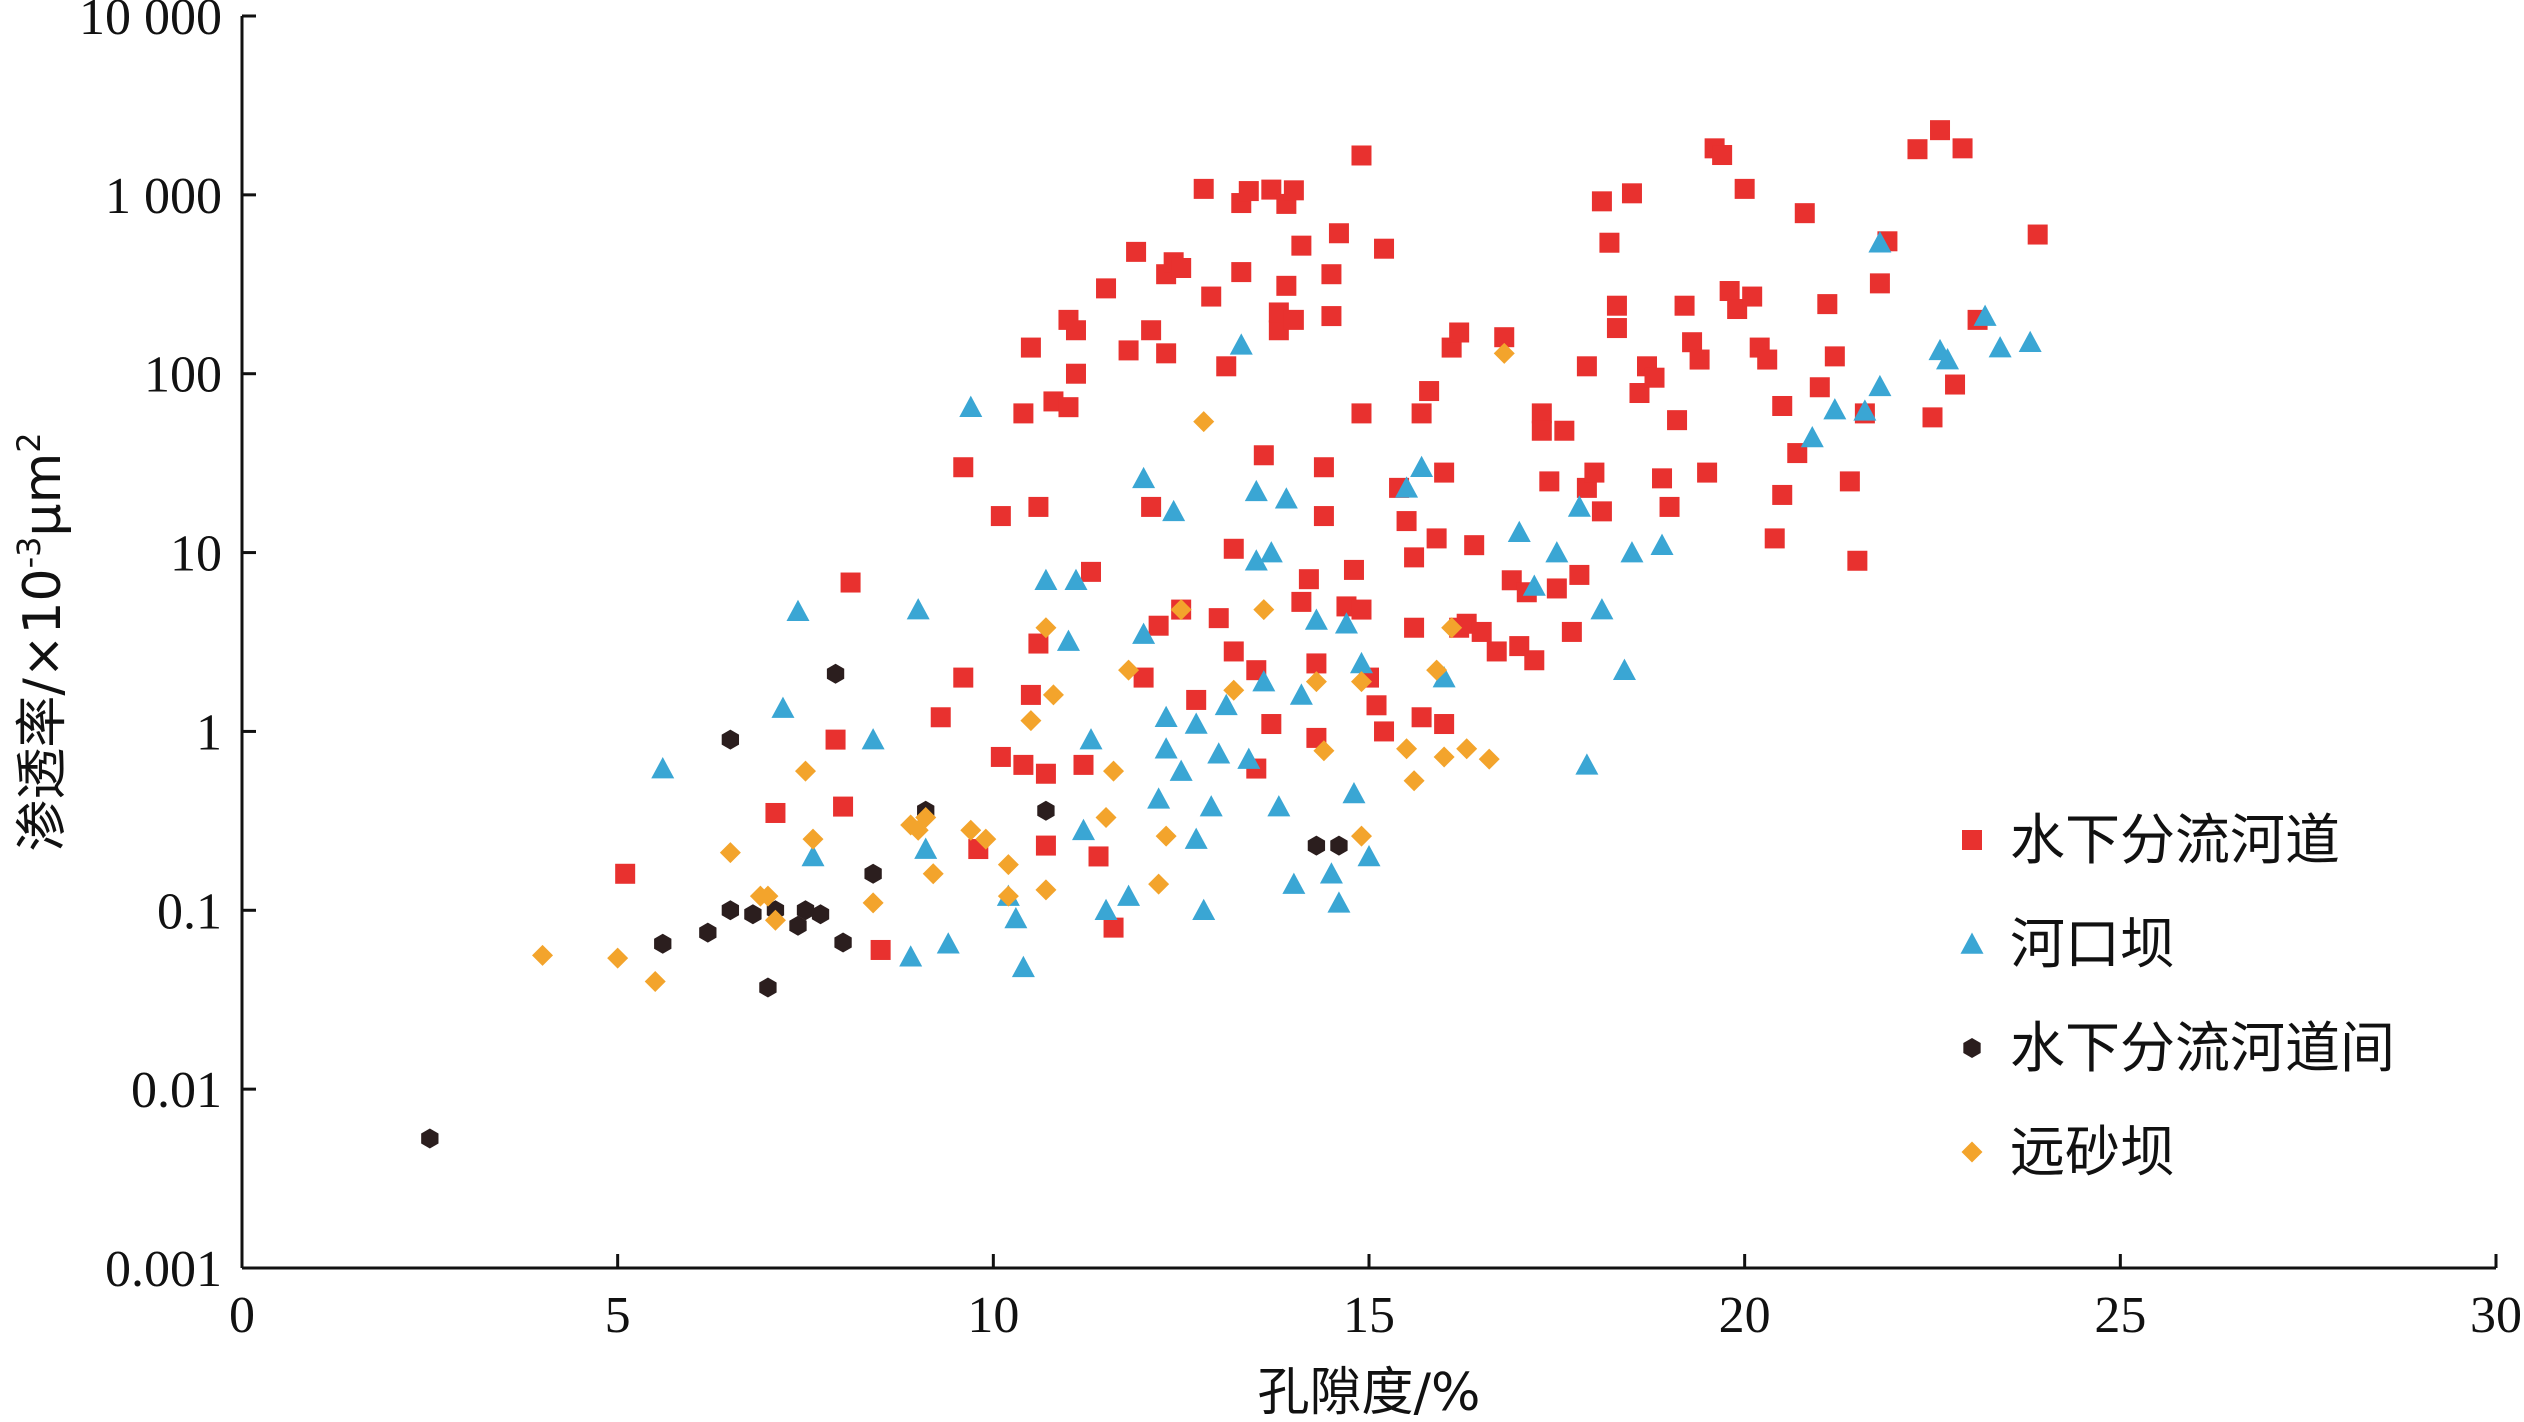  Describe the element at coordinates (2120, 1315) in the screenshot. I see `x-tick-label: 25` at that location.